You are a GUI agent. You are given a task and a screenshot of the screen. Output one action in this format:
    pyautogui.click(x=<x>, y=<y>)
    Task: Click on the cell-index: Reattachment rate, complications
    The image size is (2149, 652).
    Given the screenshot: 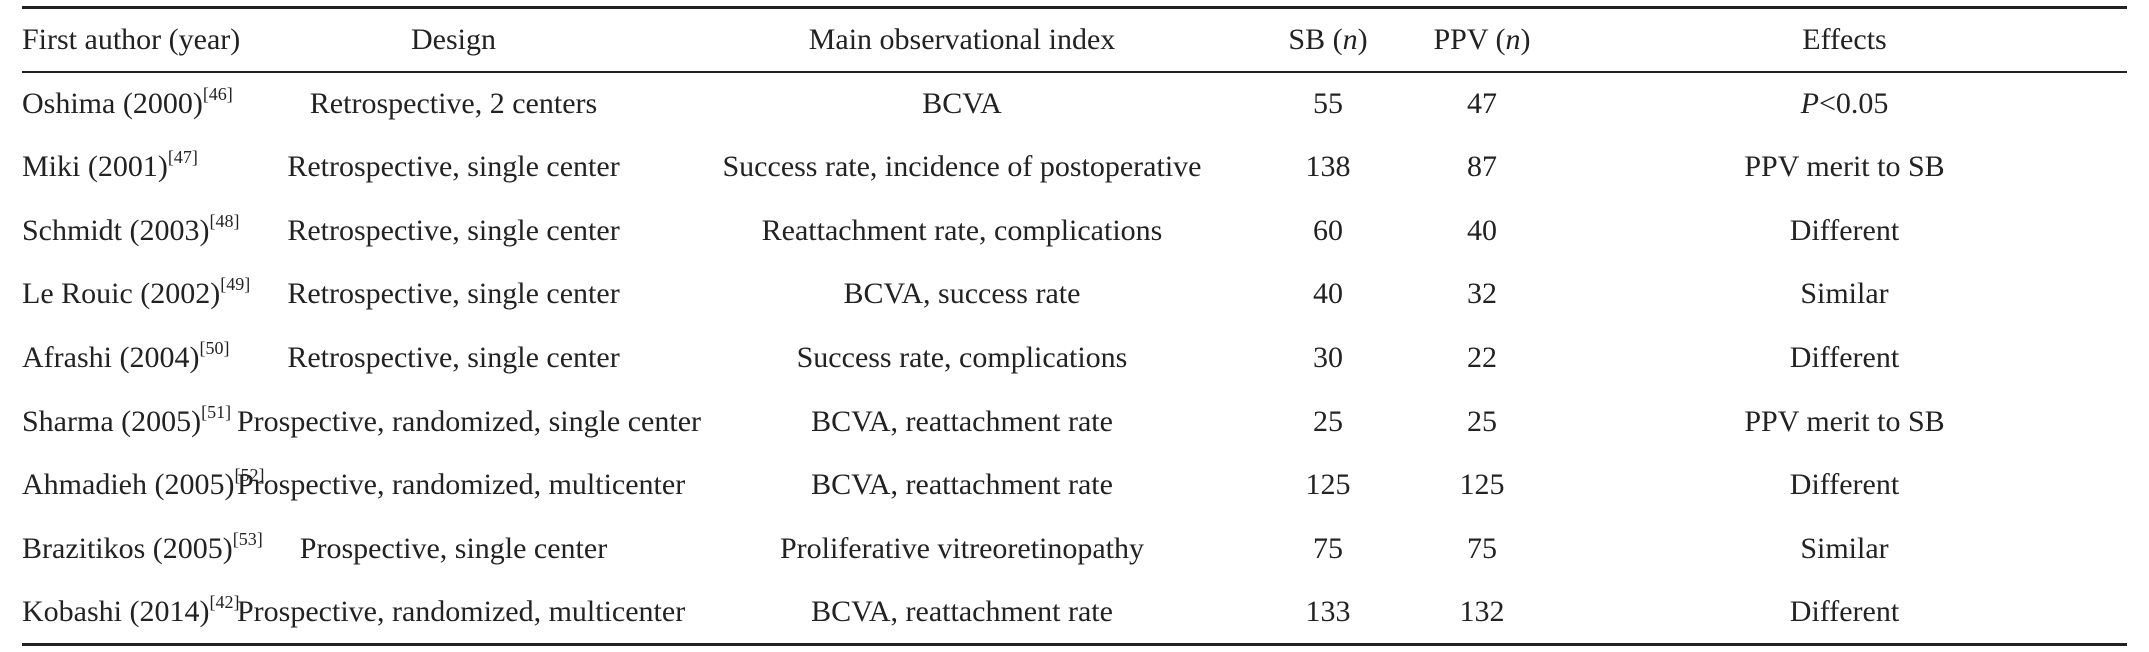 What is the action you would take?
    pyautogui.click(x=962, y=230)
    